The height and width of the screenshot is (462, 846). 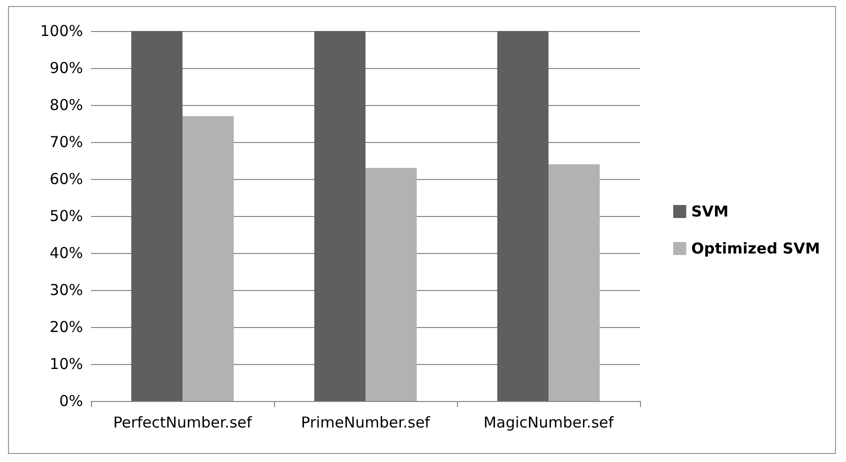 I want to click on y-tick-label: 90%, so click(x=66, y=68).